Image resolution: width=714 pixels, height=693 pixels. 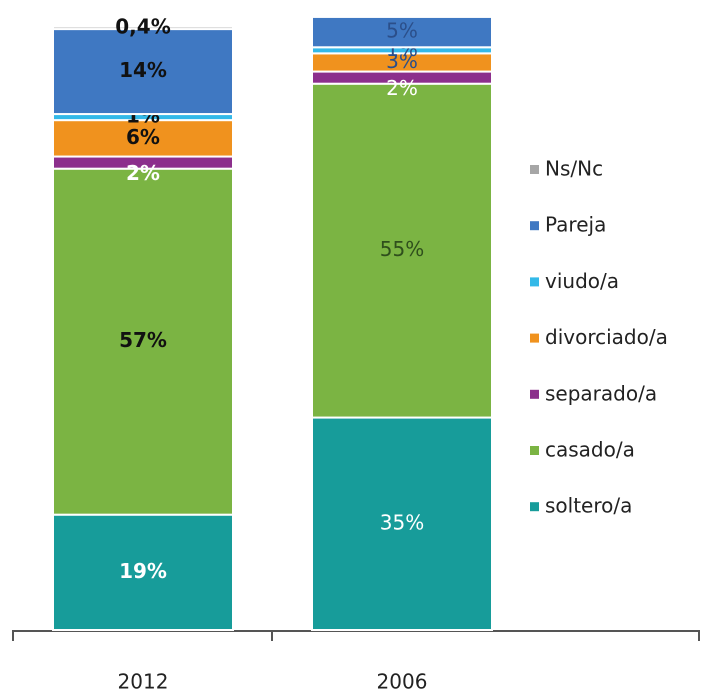 I want to click on legend-label: separado/a, so click(x=601, y=393).